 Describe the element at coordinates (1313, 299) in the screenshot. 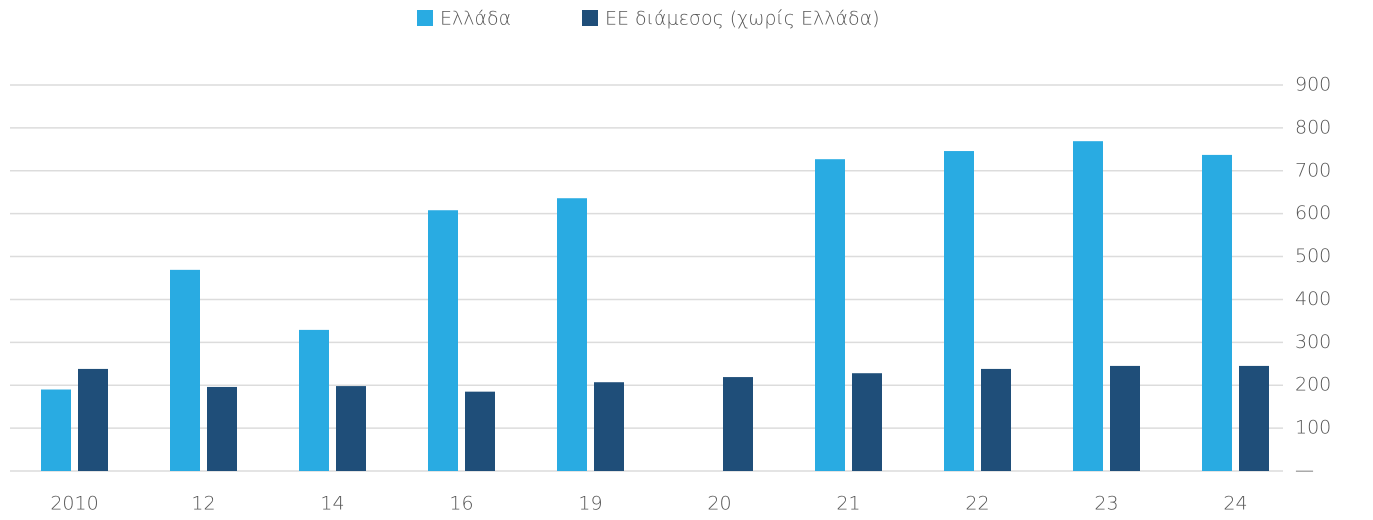

I see `y-tick-label: 400` at that location.